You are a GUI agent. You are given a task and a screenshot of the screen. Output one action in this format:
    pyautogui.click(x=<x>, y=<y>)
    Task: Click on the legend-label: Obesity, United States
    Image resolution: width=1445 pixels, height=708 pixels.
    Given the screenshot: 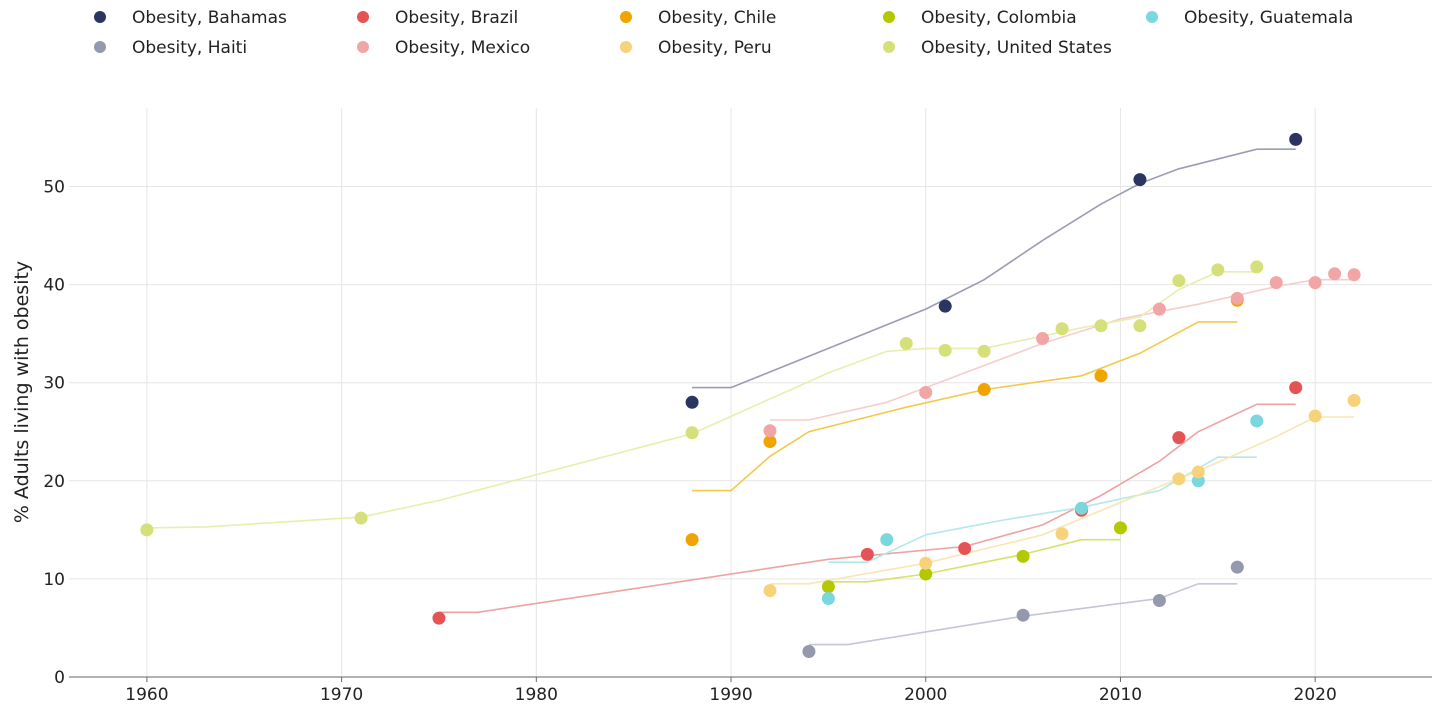 What is the action you would take?
    pyautogui.click(x=1016, y=48)
    